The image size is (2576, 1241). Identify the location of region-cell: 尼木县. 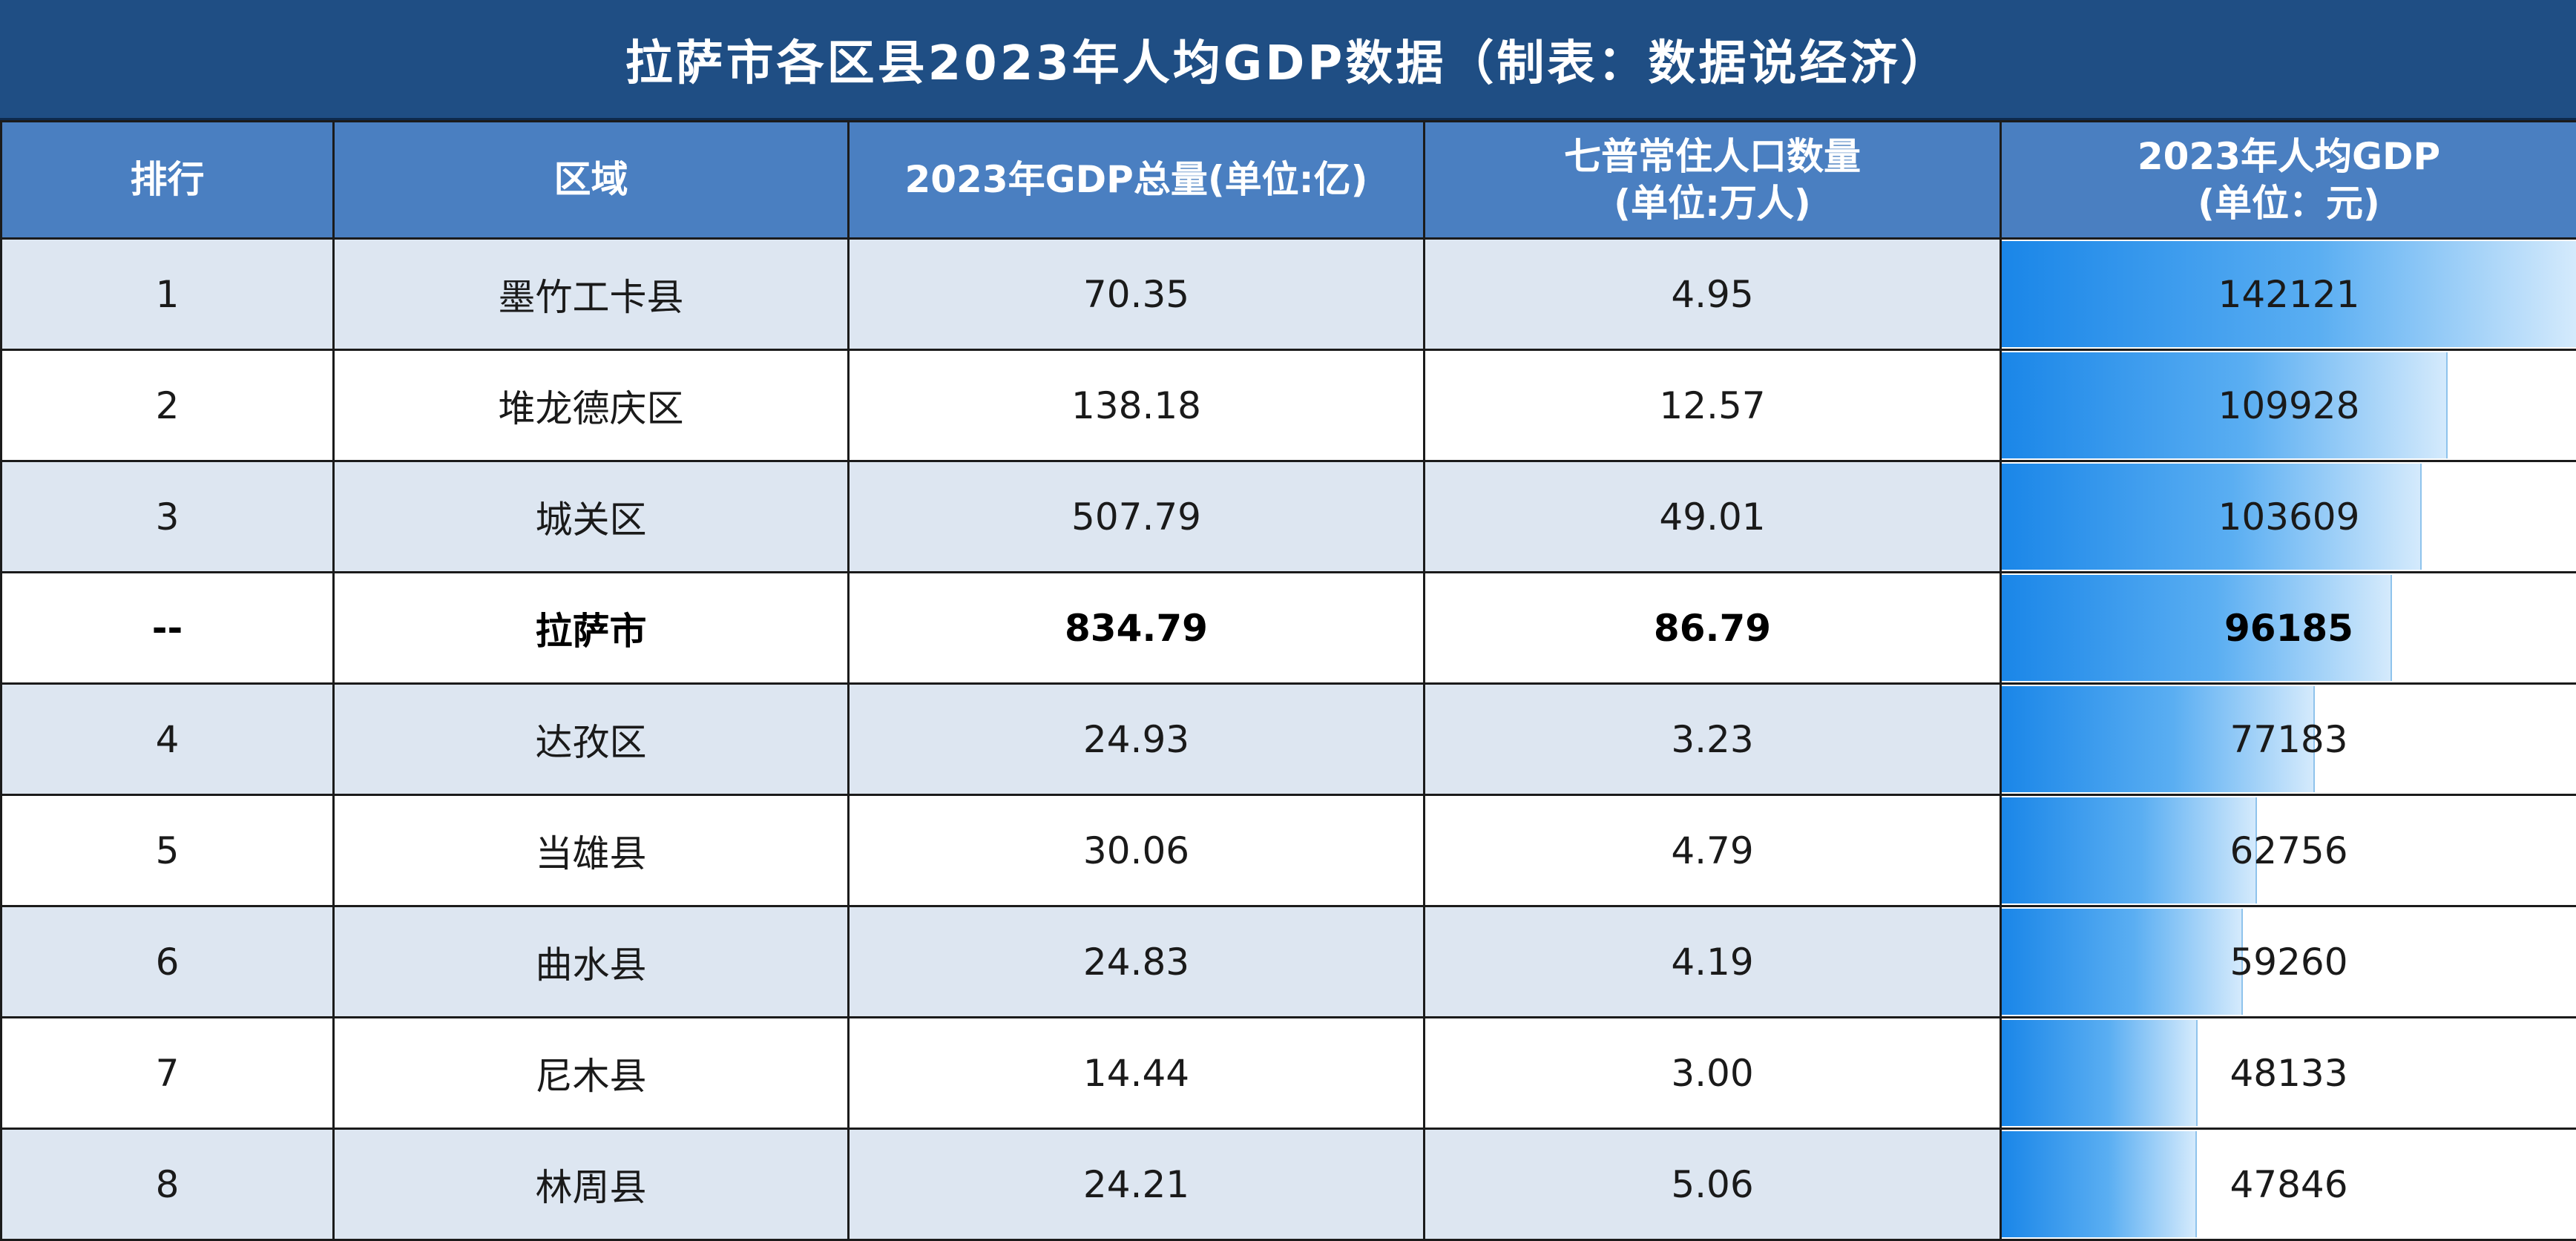
(591, 1073).